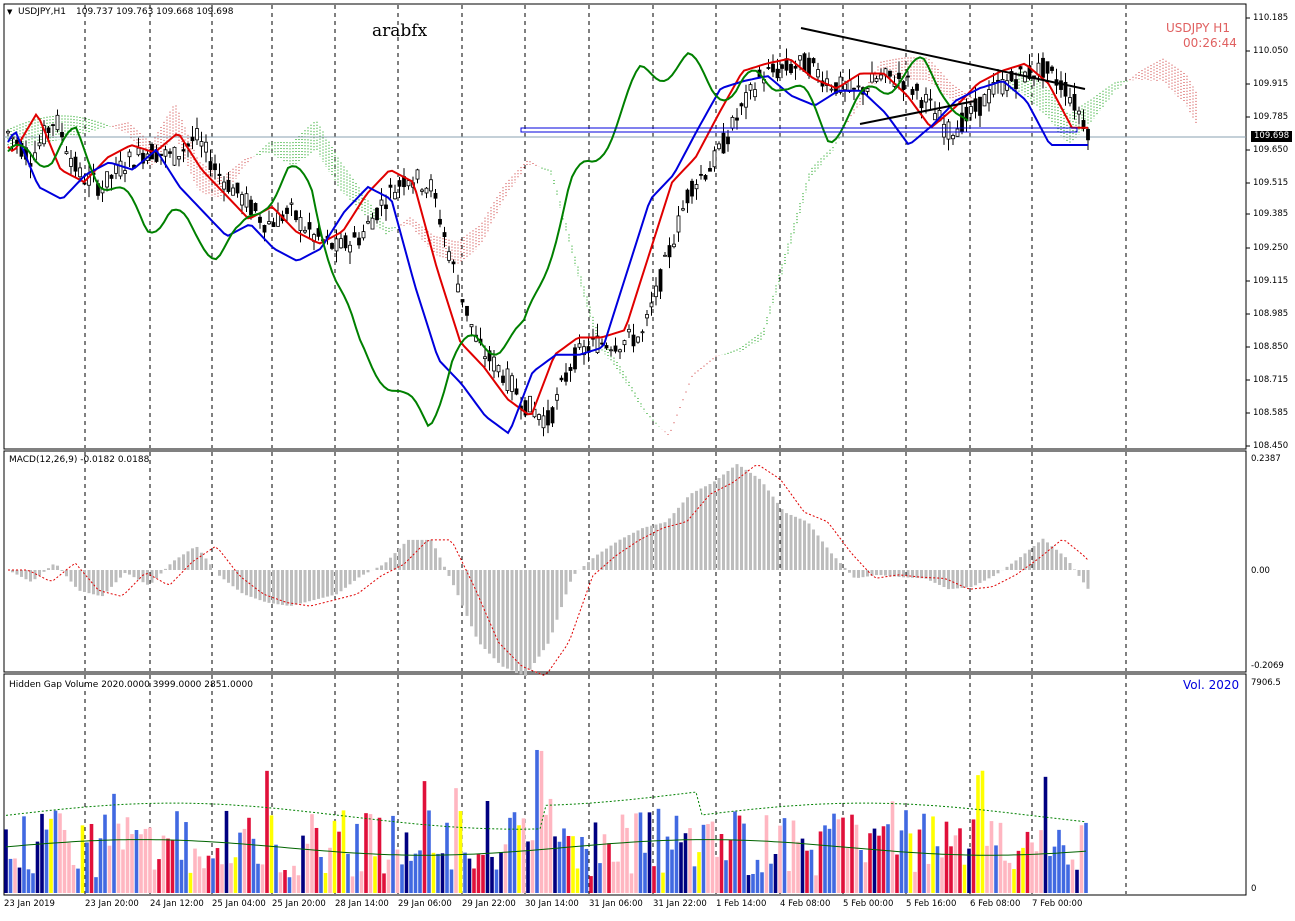 This screenshot has width=1295, height=921. I want to click on price-tick-label: 108.450, so click(1271, 446).